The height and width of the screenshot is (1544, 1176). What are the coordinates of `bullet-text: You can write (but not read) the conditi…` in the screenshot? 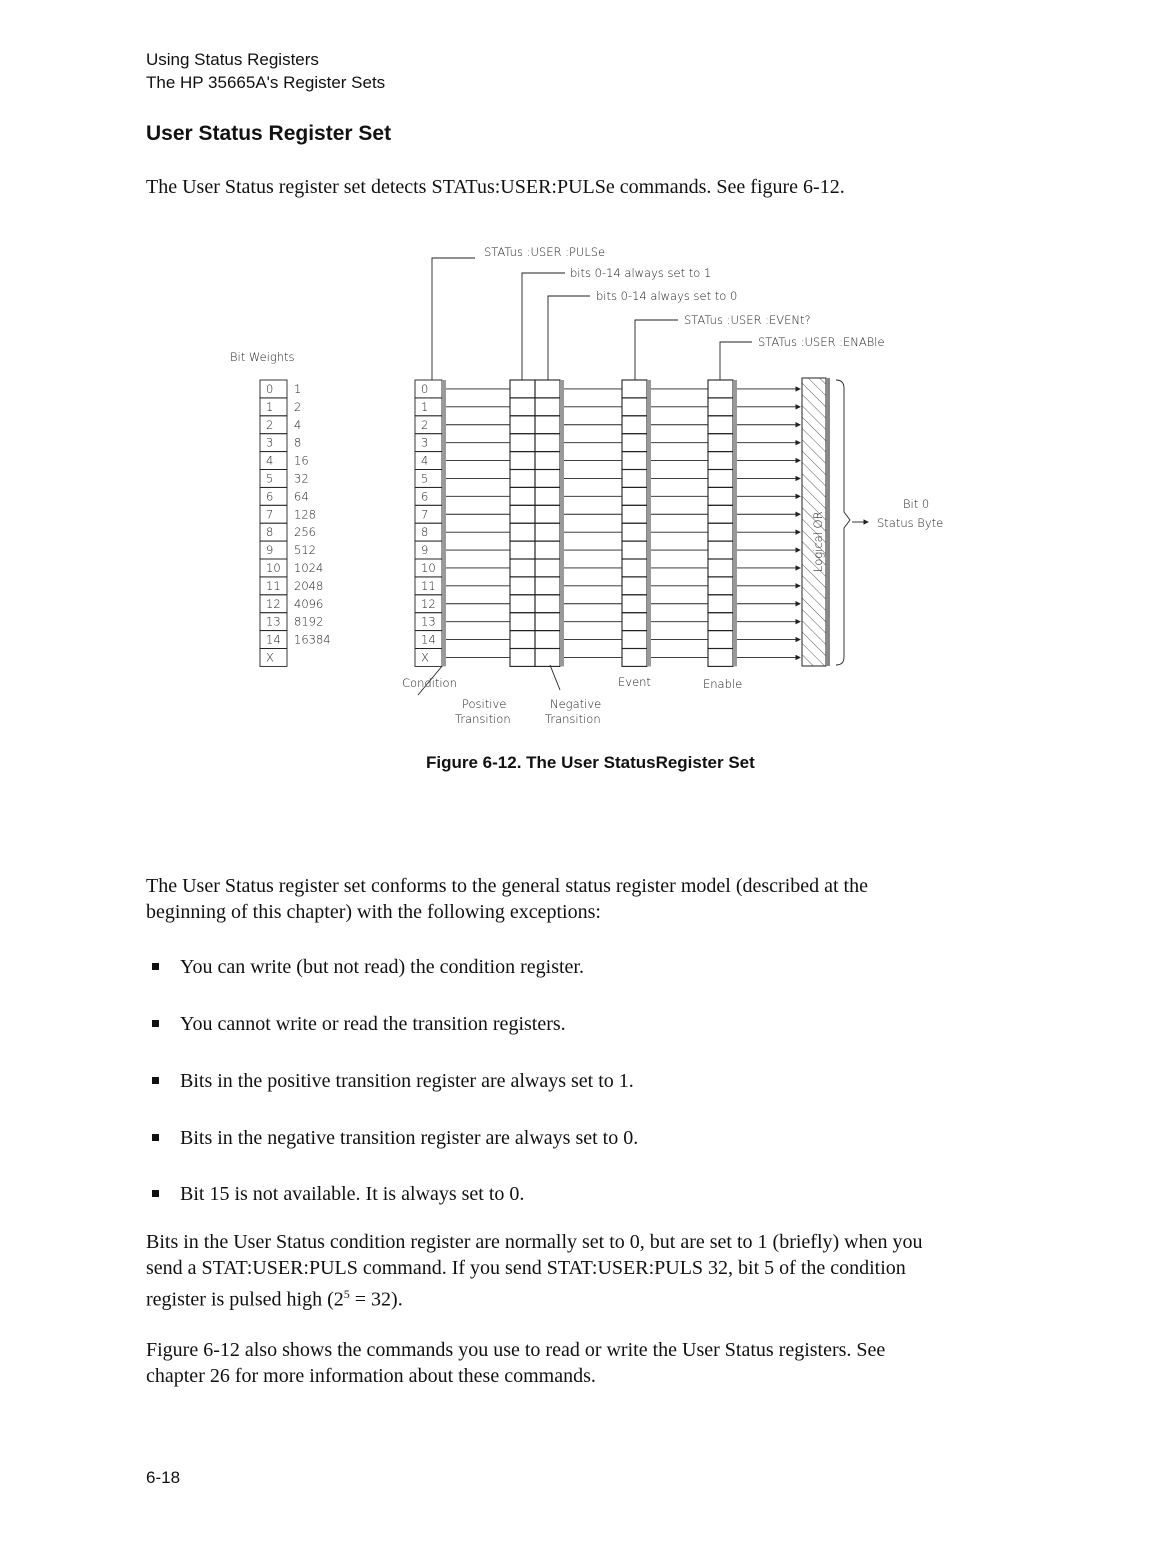 It's located at (382, 967).